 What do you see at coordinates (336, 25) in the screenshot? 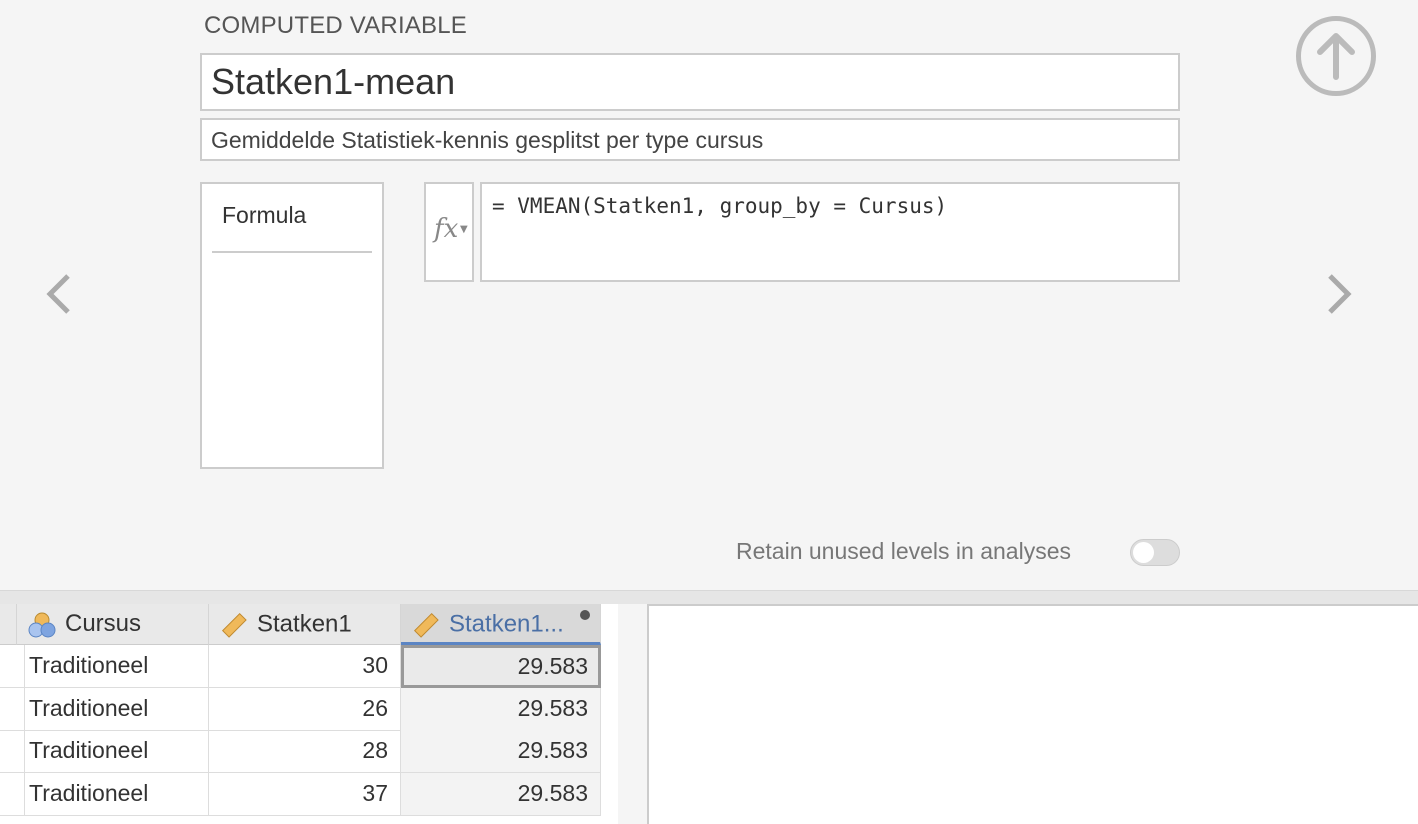
I see `page-heading: COMPUTED VARIABLE` at bounding box center [336, 25].